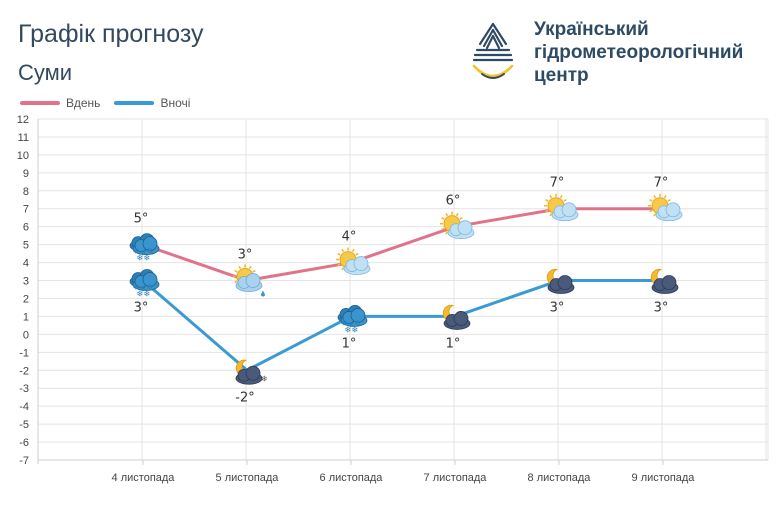 The image size is (781, 522). What do you see at coordinates (23, 156) in the screenshot?
I see `y-tick-label: 10` at bounding box center [23, 156].